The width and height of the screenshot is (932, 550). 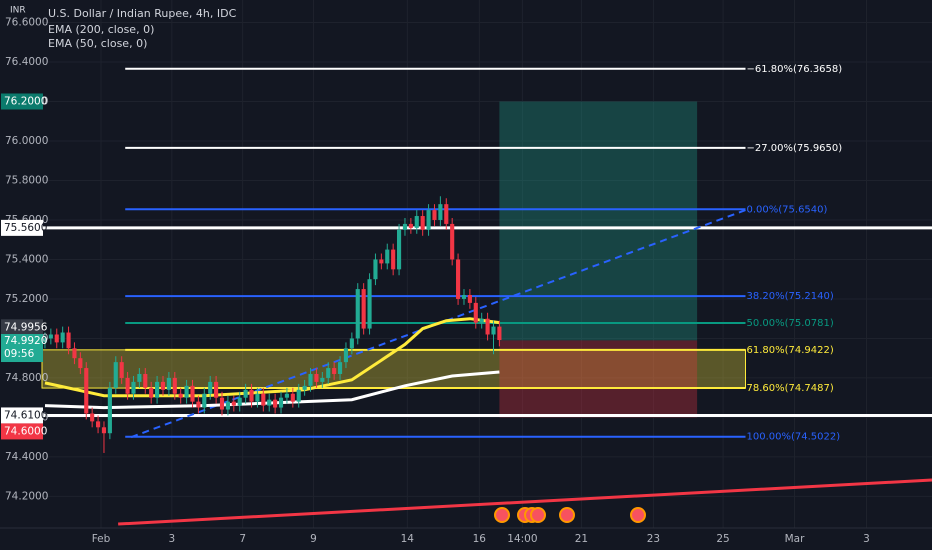 What do you see at coordinates (18, 11) in the screenshot?
I see `currency: INR` at bounding box center [18, 11].